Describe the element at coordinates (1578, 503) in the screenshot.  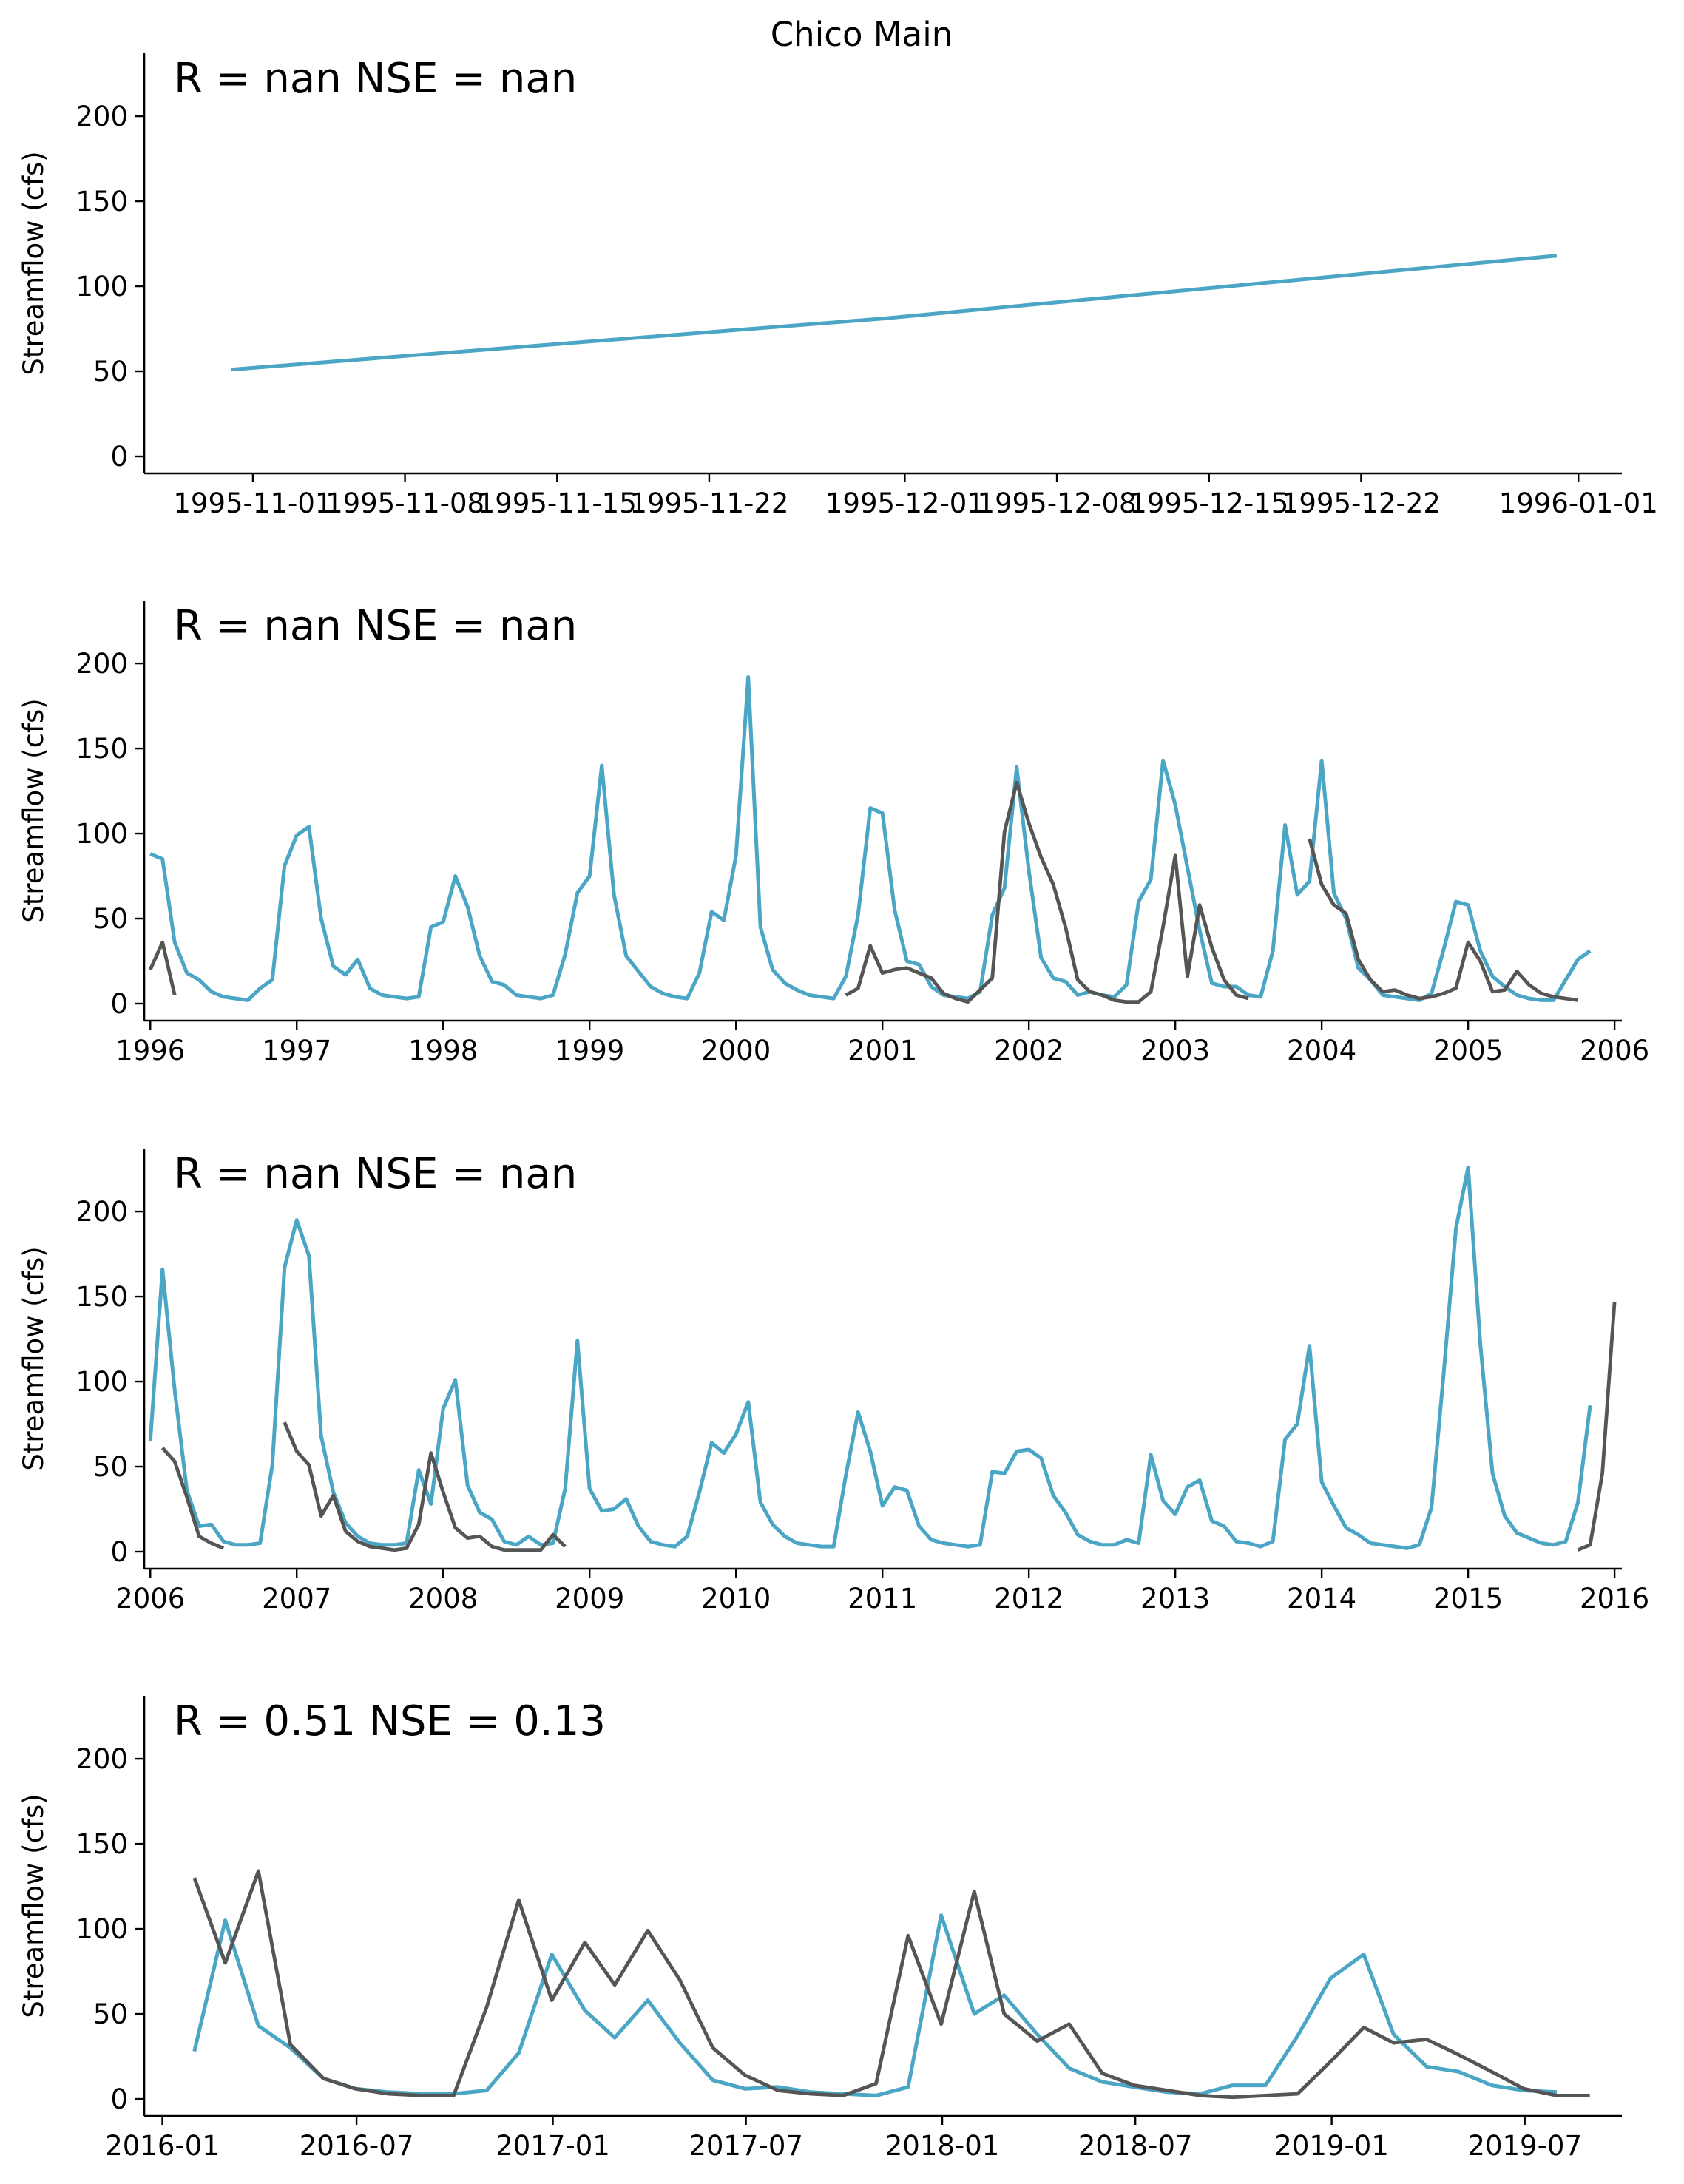
I see `x-tick-label: 1996-01-01` at that location.